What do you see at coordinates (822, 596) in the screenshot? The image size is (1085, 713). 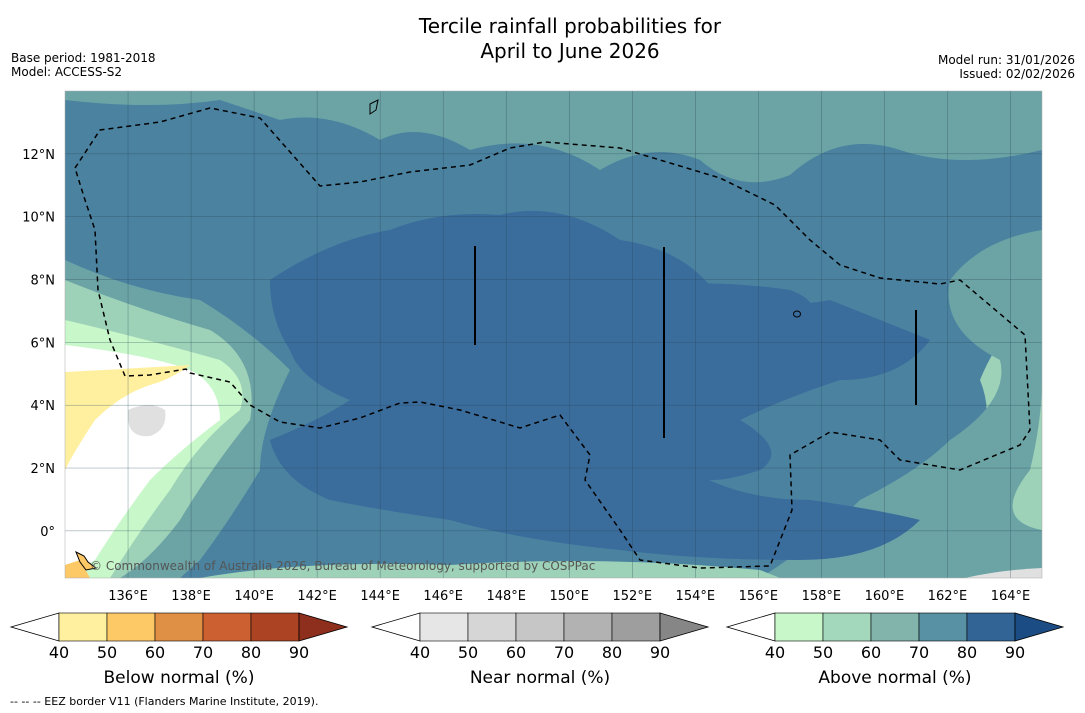 I see `lon-tick-label: 158°E` at bounding box center [822, 596].